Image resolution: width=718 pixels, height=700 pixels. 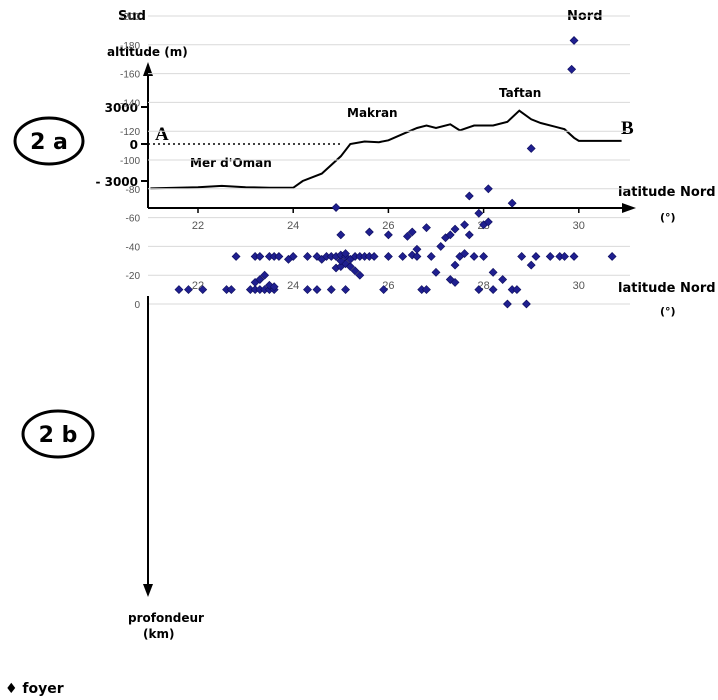 I want to click on chart-2a-xtick-label: 30, so click(x=579, y=226).